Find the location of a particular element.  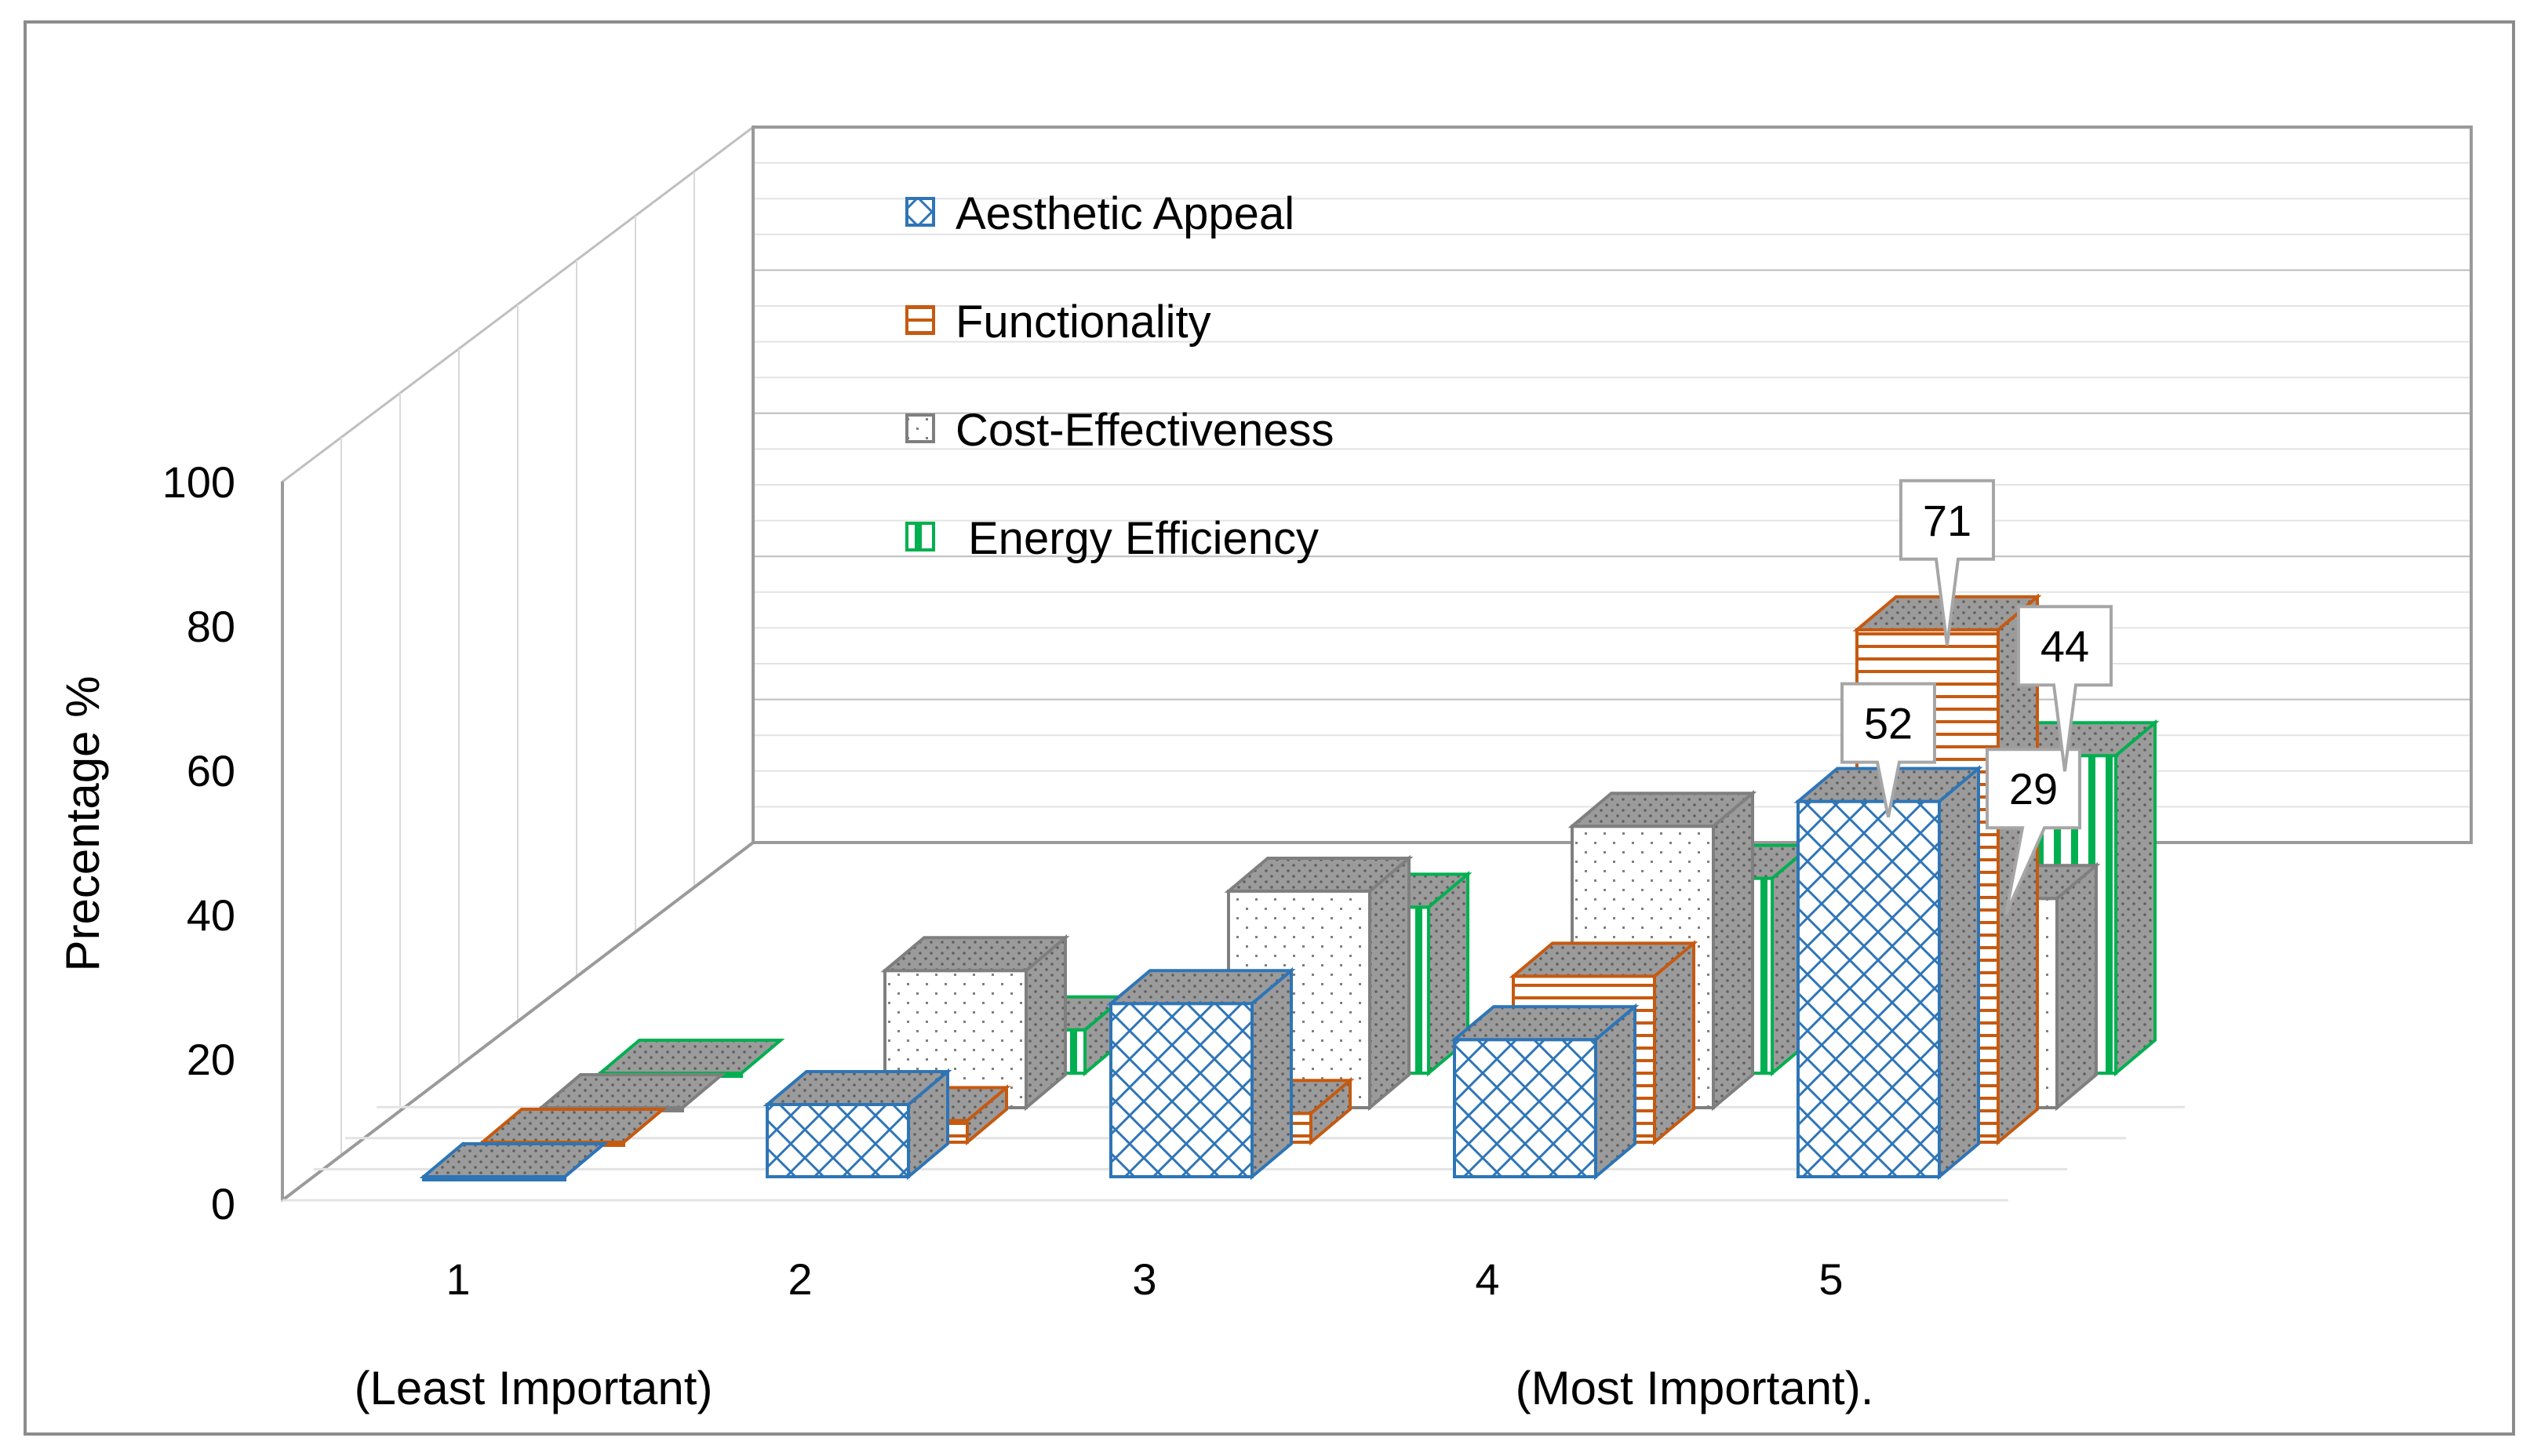

legend-item-aesthetic-appeal: Aesthetic Appeal is located at coordinates (1099, 213).